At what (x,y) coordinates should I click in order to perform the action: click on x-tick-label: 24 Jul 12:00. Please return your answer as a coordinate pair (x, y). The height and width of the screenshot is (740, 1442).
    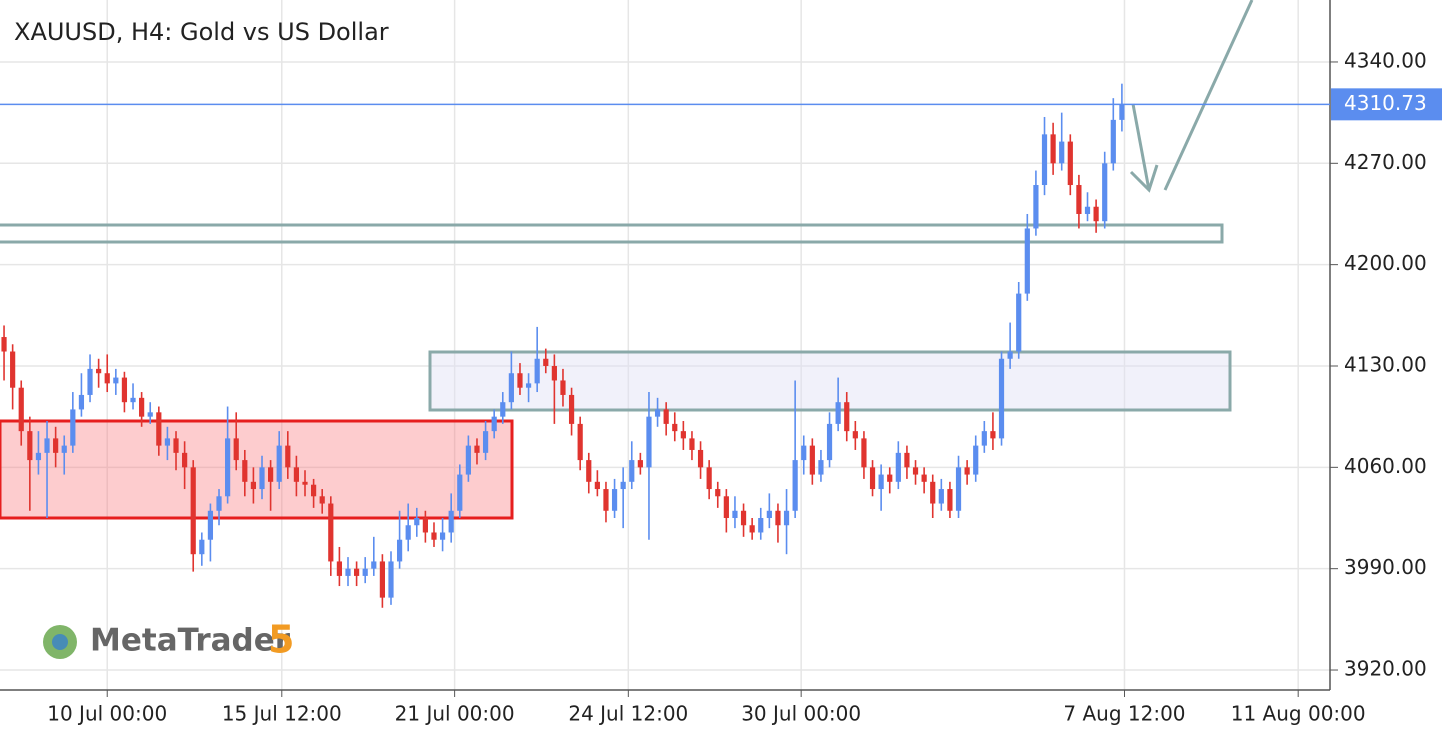
    Looking at the image, I should click on (628, 714).